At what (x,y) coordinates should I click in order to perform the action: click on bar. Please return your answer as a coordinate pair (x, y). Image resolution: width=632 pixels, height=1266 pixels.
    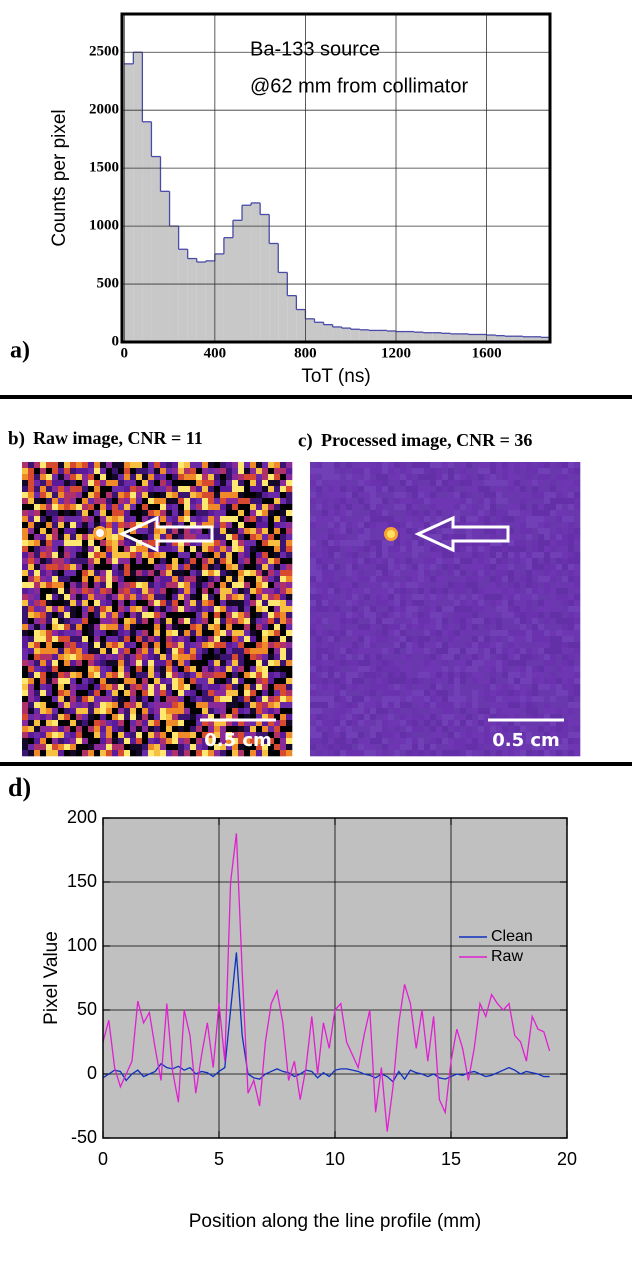
    Looking at the image, I should click on (446, 337).